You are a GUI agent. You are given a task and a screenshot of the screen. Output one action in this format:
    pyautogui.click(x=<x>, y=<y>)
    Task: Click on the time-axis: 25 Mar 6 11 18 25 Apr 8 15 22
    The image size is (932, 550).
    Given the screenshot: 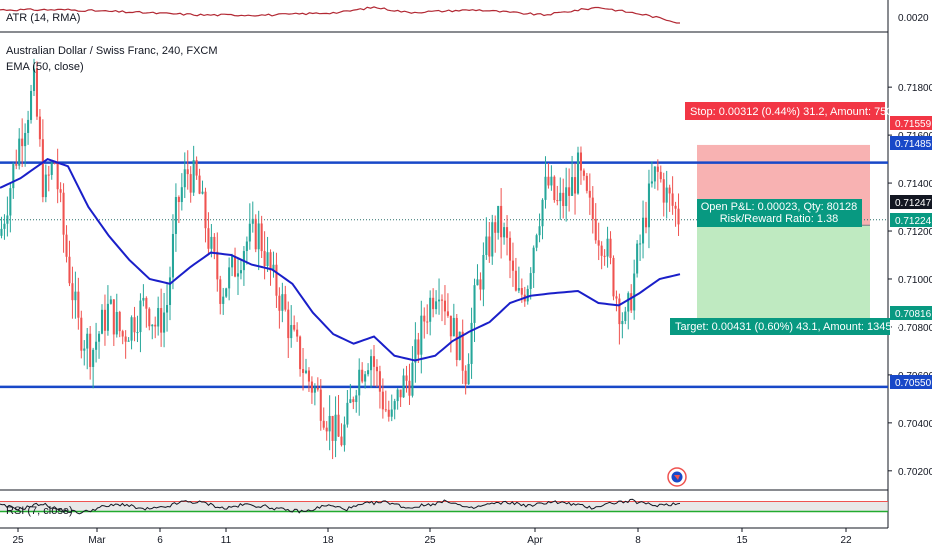 What is the action you would take?
    pyautogui.click(x=432, y=537)
    